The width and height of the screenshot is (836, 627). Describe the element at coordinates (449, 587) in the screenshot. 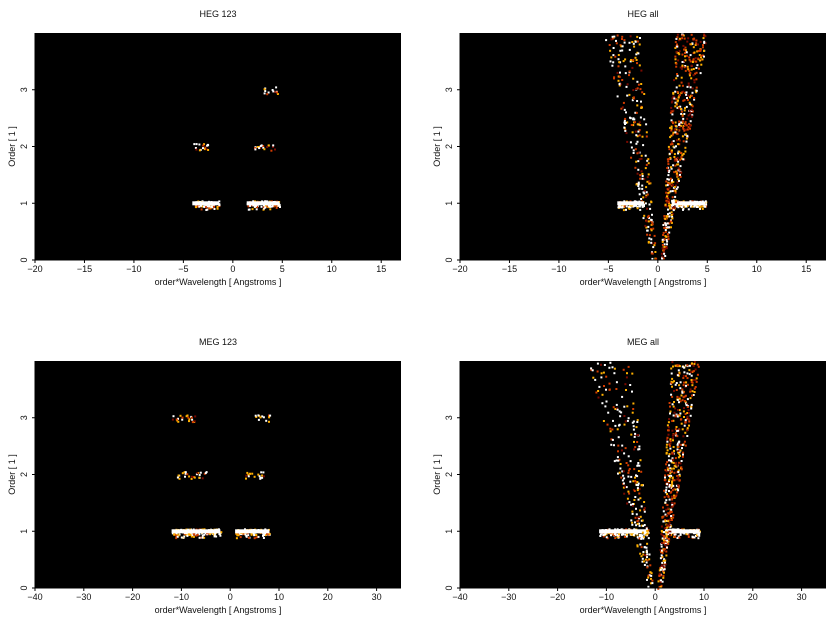

I see `y-tick-label: 0` at that location.